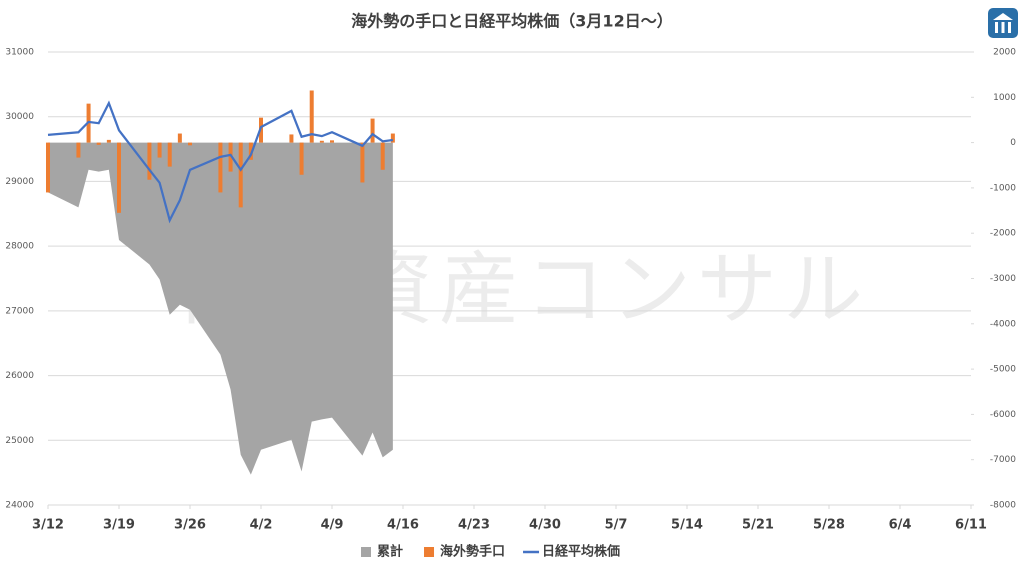  What do you see at coordinates (1004, 98) in the screenshot?
I see `y2-tick-label: 1000` at bounding box center [1004, 98].